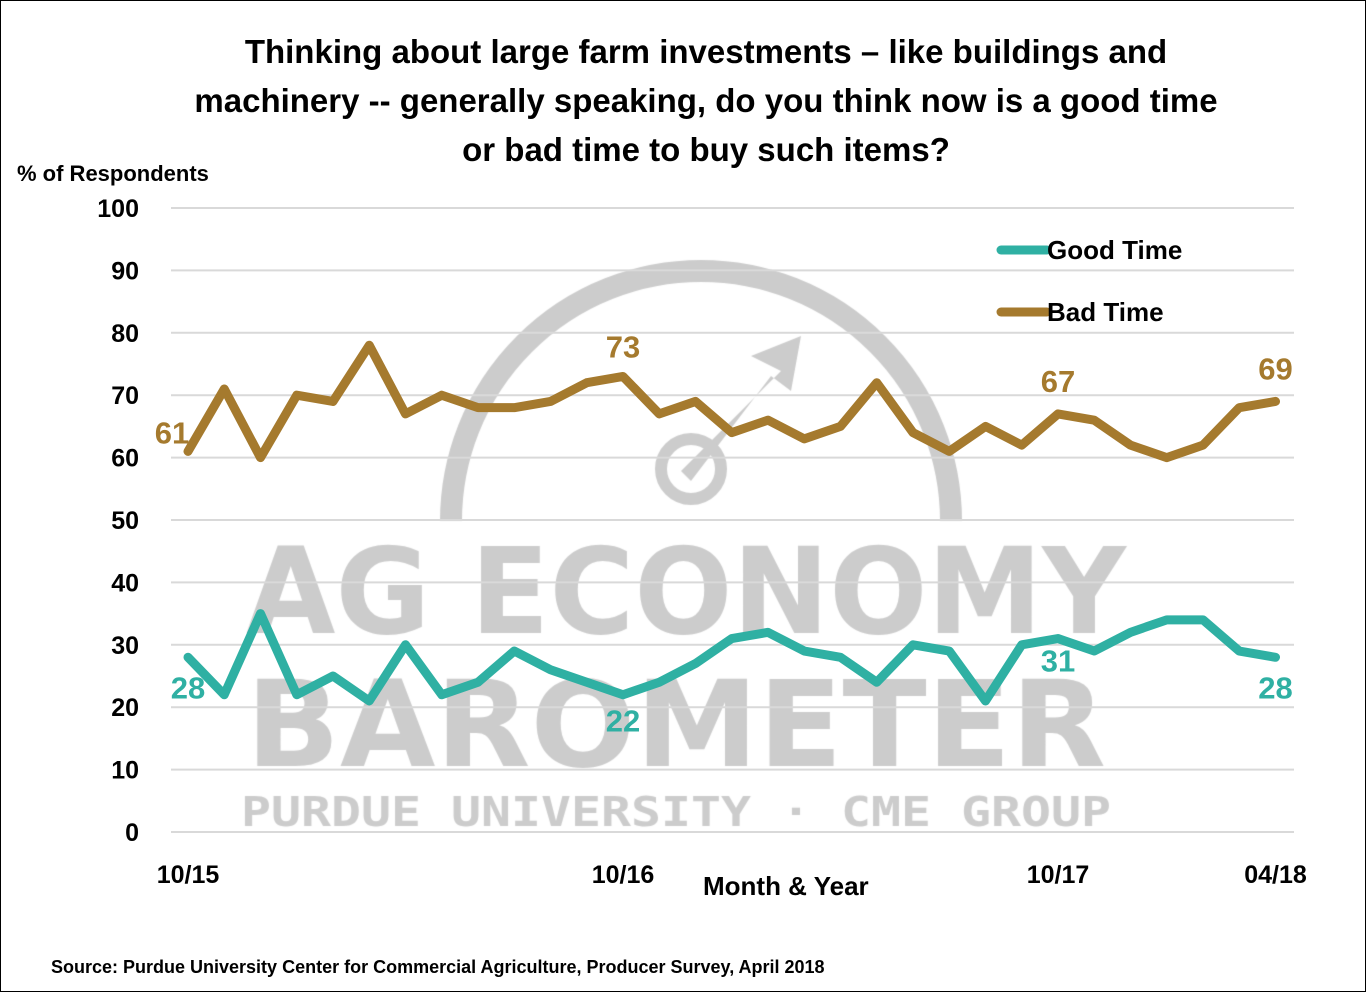 The image size is (1366, 992). What do you see at coordinates (1275, 875) in the screenshot?
I see `x-tick-label: 04/18` at bounding box center [1275, 875].